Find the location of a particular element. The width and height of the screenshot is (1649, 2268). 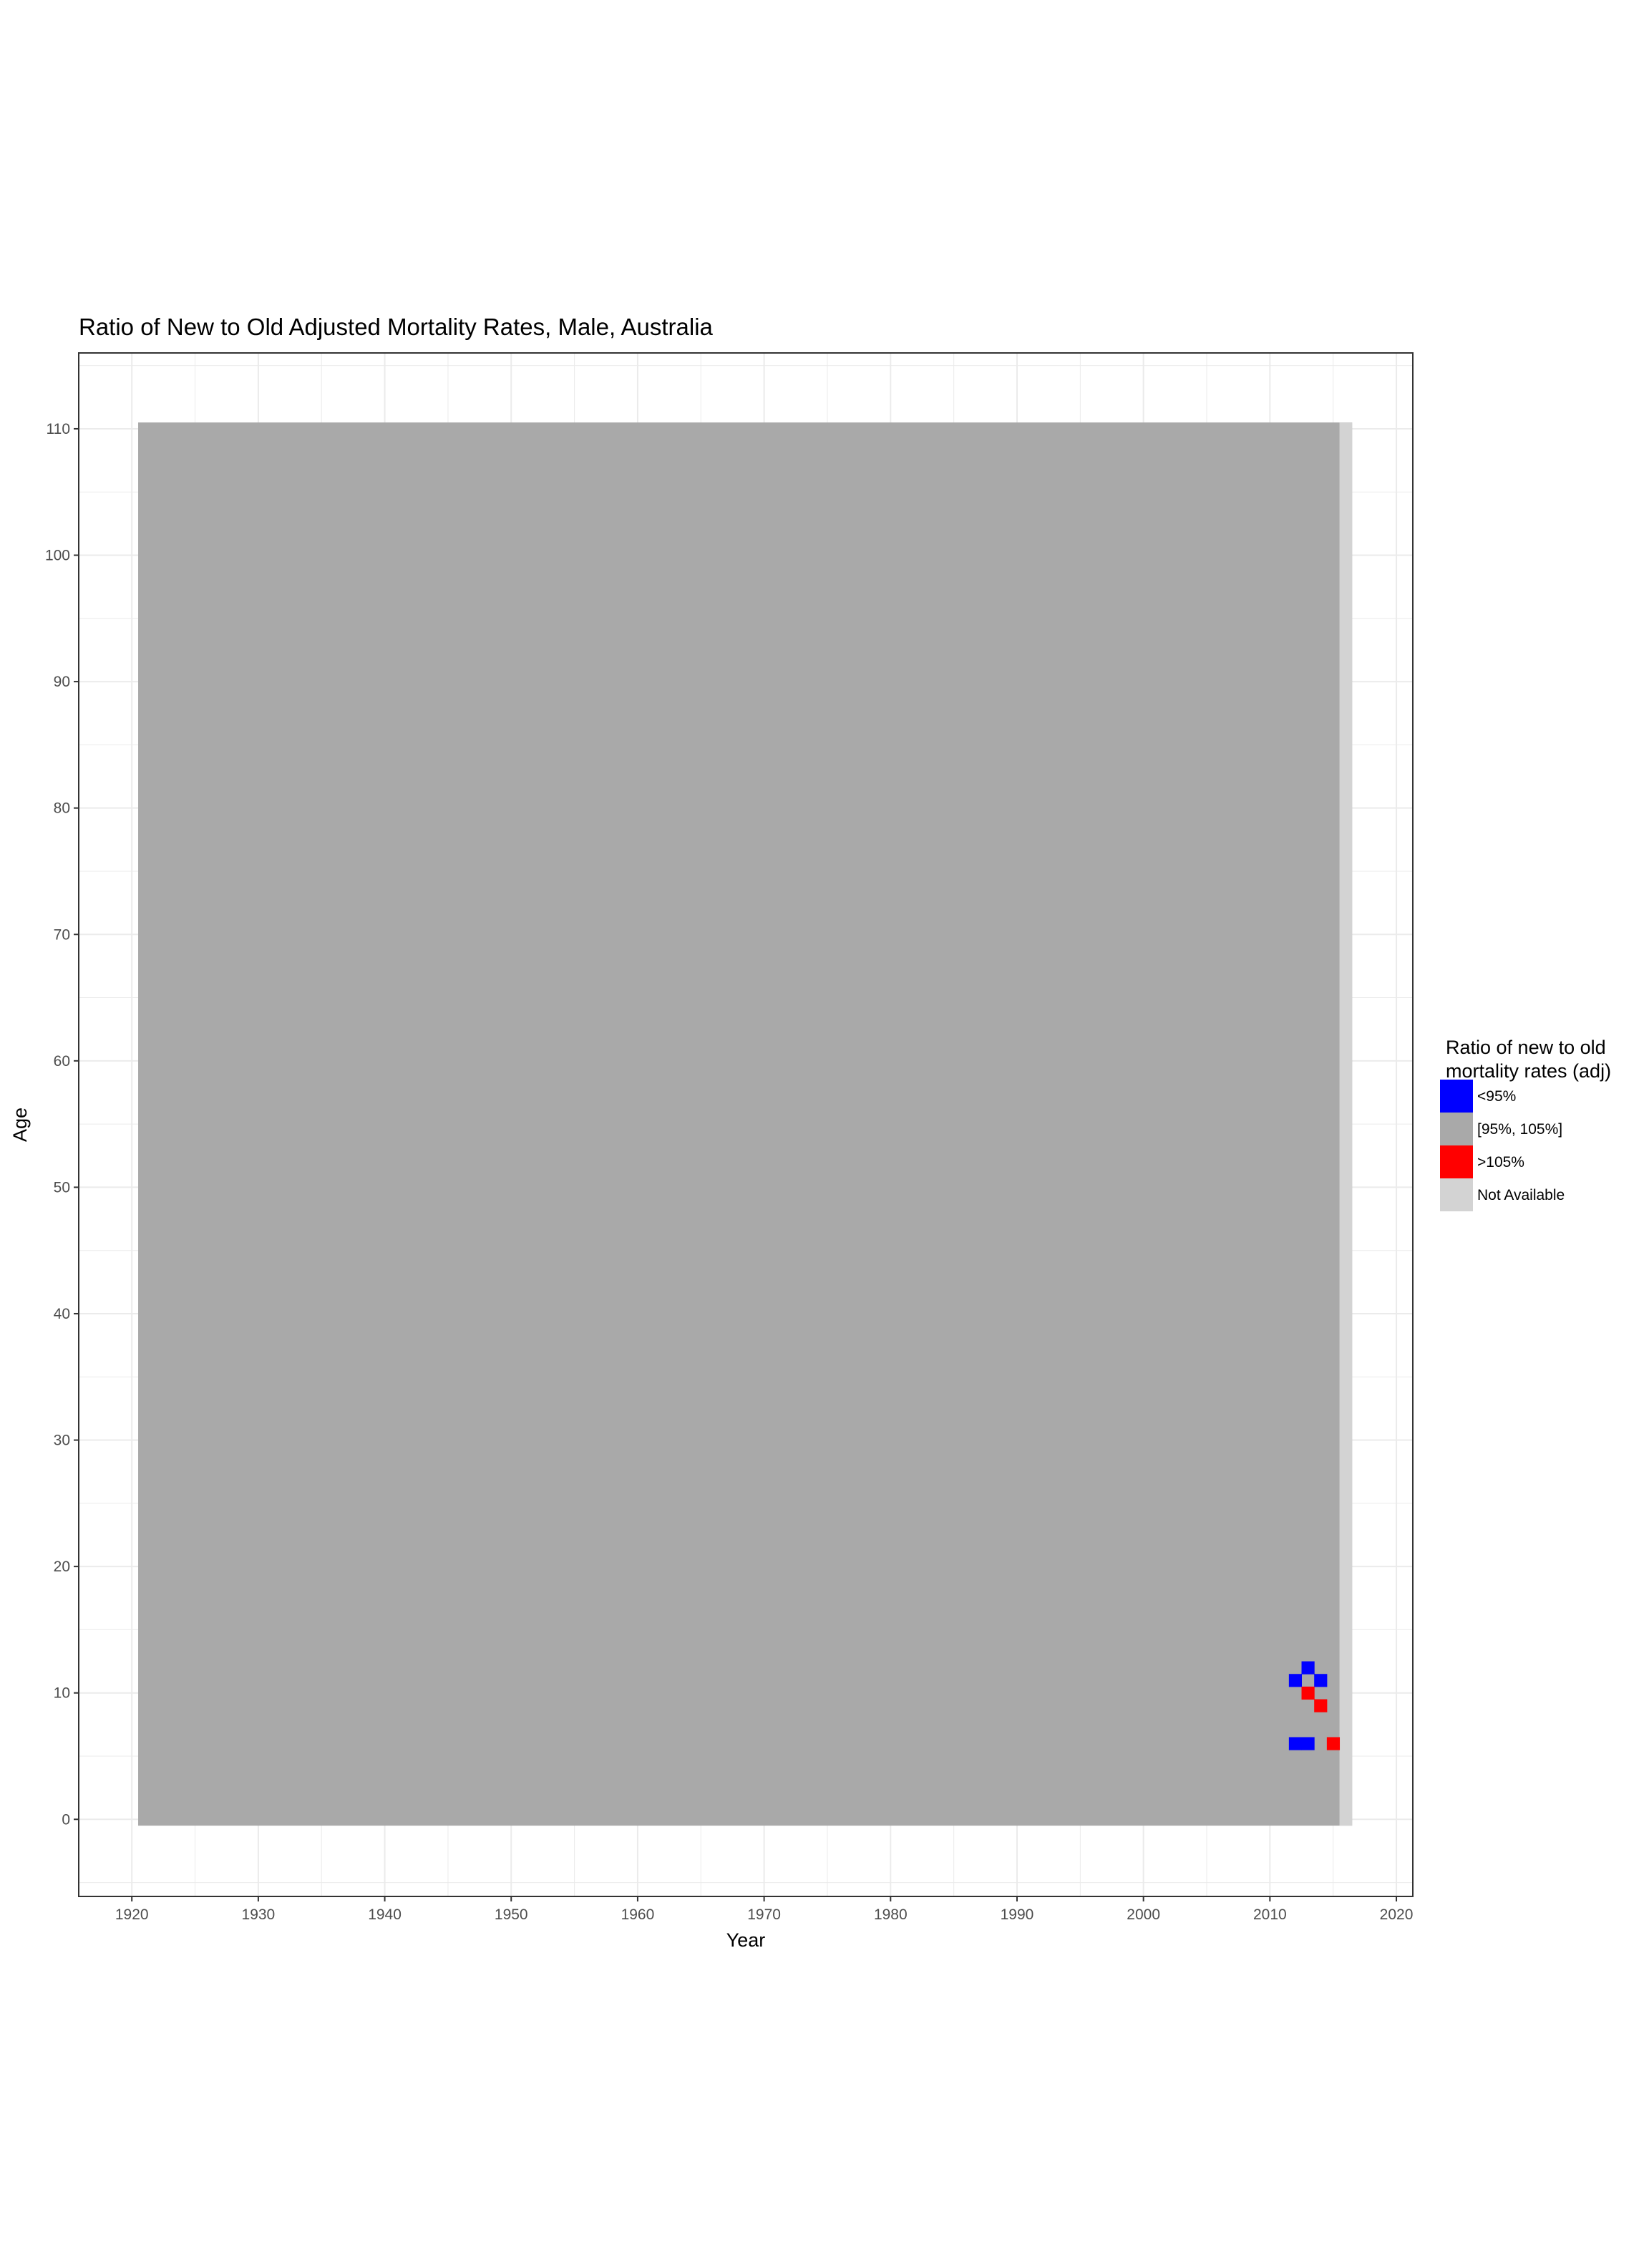

y-tick-label: 60 is located at coordinates (62, 1061).